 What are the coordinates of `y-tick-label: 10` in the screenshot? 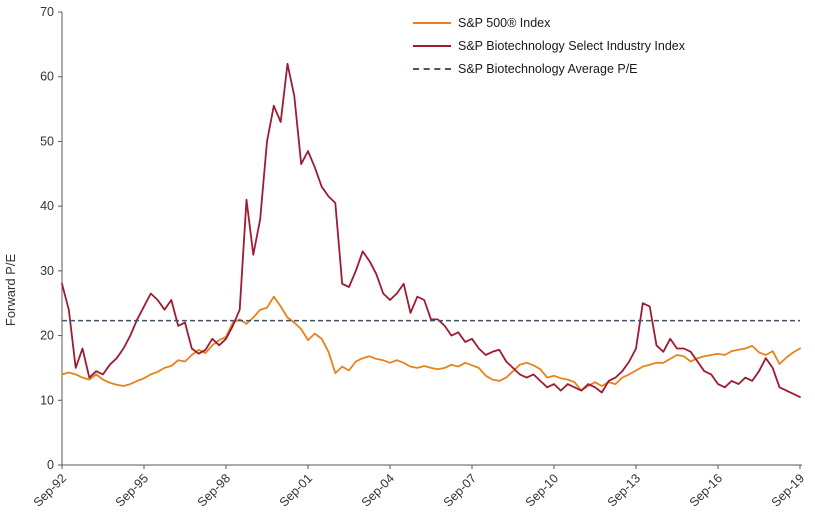 It's located at (47, 400).